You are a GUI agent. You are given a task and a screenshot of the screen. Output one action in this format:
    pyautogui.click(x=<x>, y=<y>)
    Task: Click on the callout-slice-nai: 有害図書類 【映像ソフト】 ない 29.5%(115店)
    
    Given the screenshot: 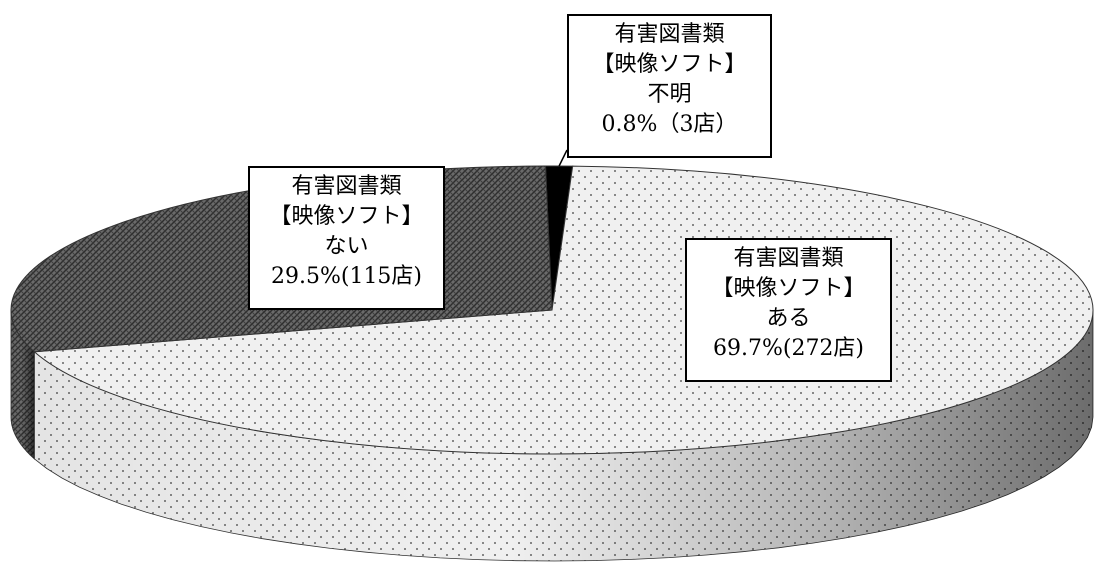 What is the action you would take?
    pyautogui.click(x=346, y=238)
    